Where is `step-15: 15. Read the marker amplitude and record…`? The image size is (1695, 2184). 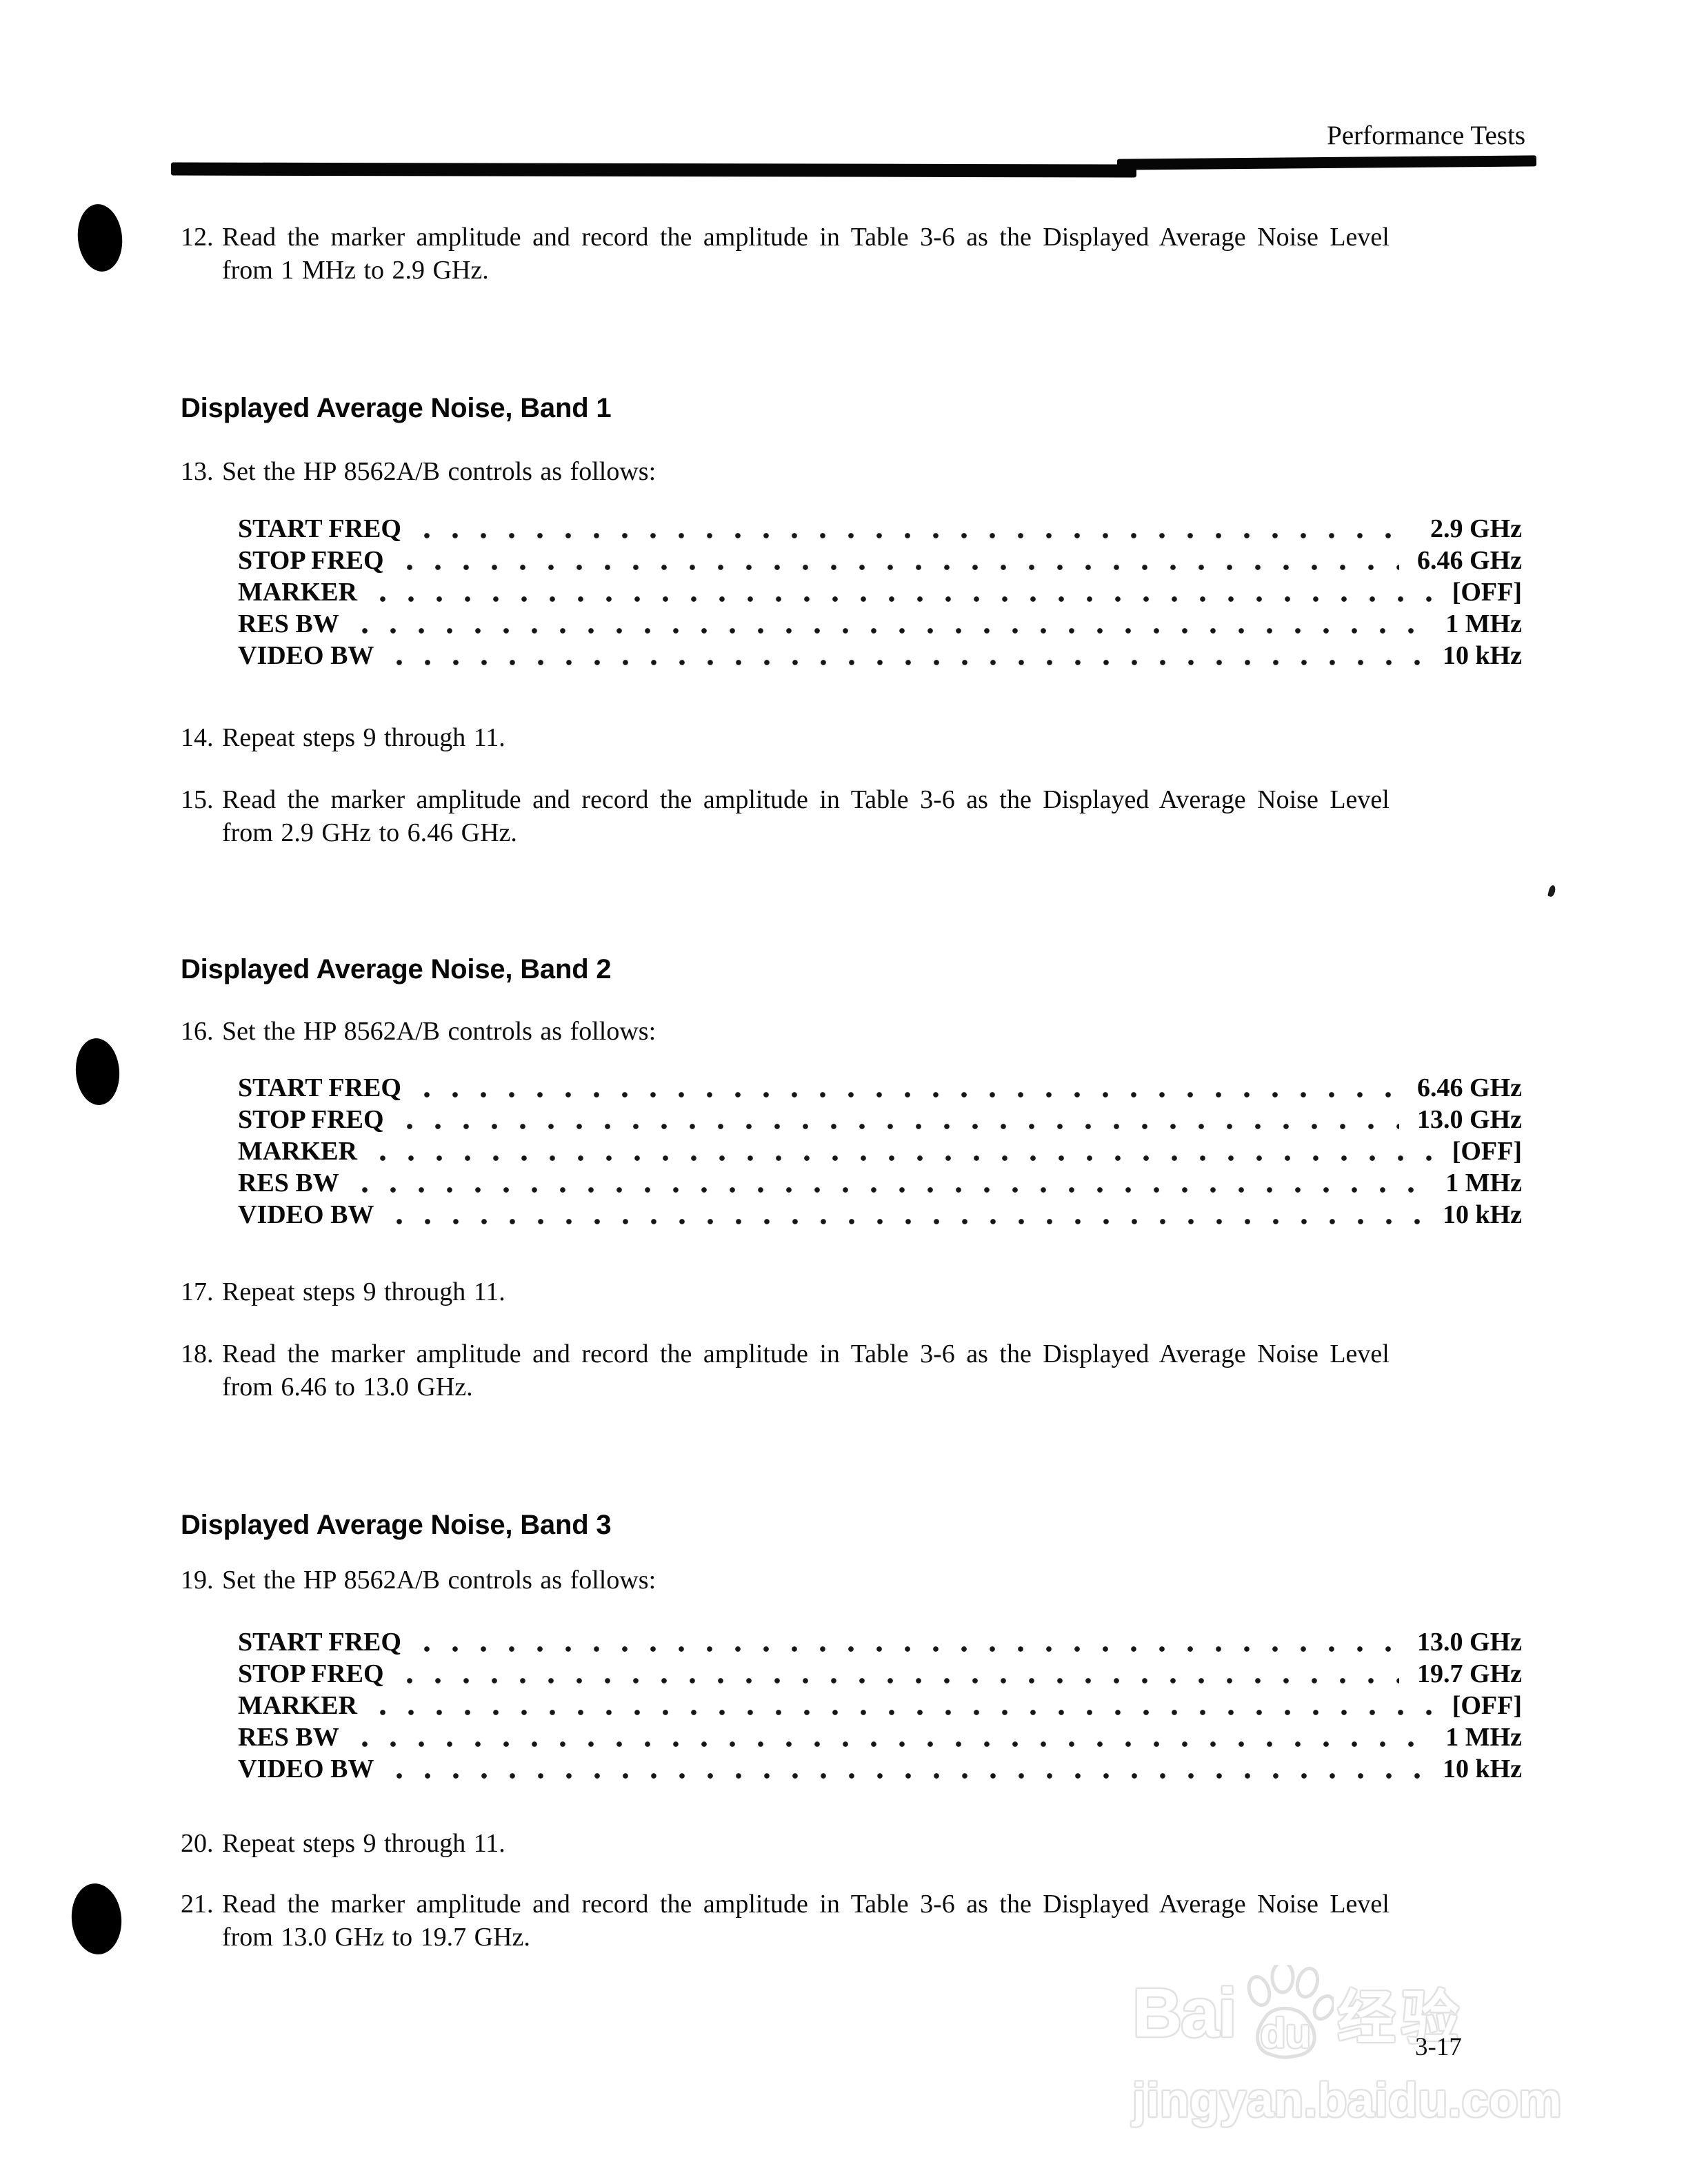 step-15: 15. Read the marker amplitude and record… is located at coordinates (855, 816).